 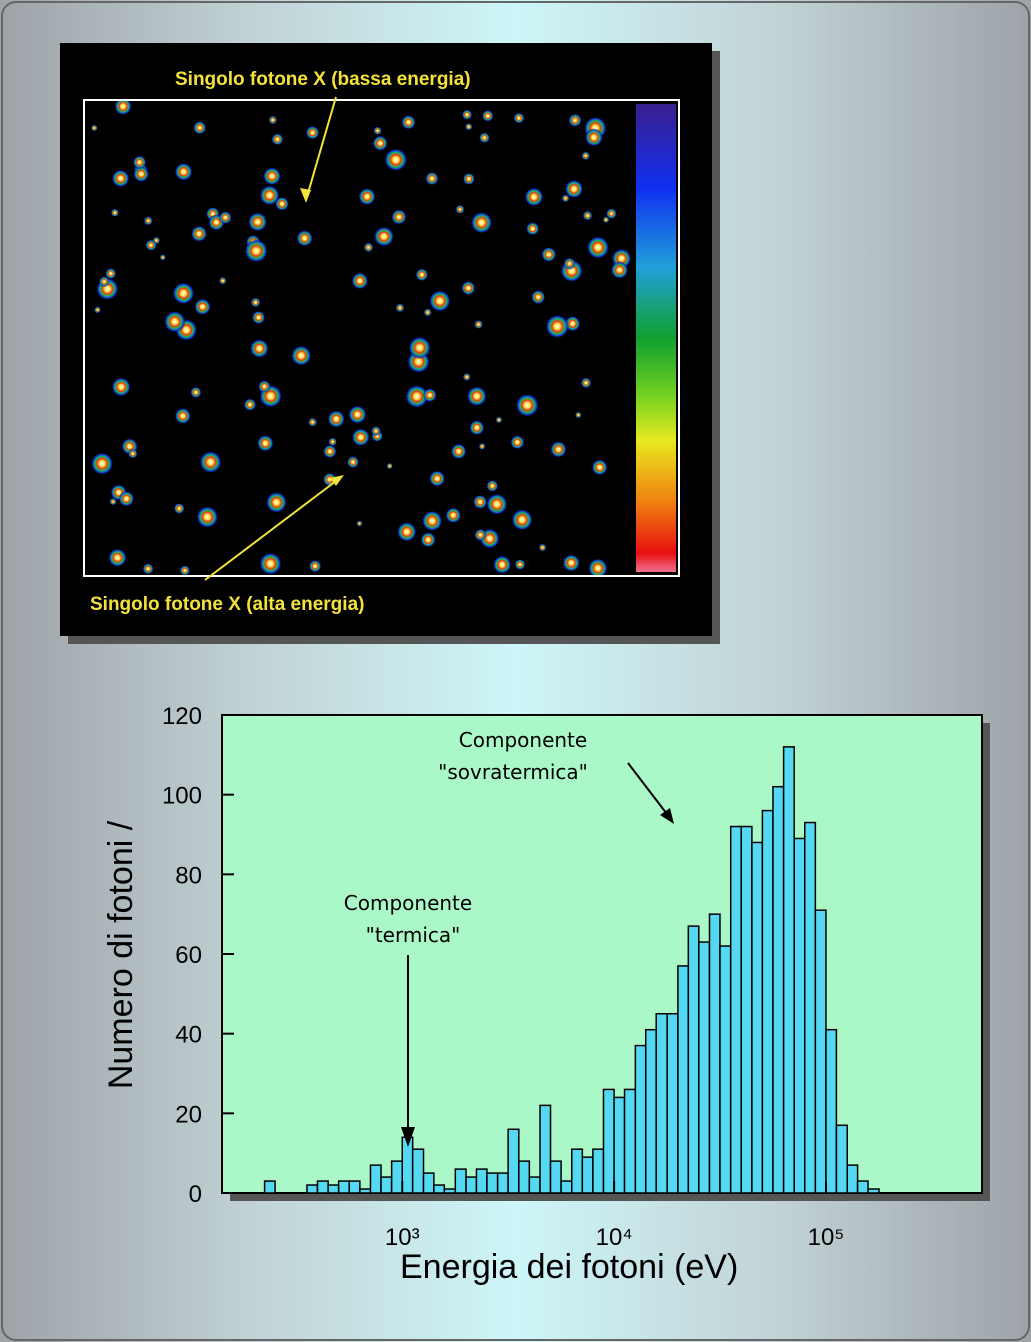 I want to click on y-tick-label: 60, so click(x=188, y=955).